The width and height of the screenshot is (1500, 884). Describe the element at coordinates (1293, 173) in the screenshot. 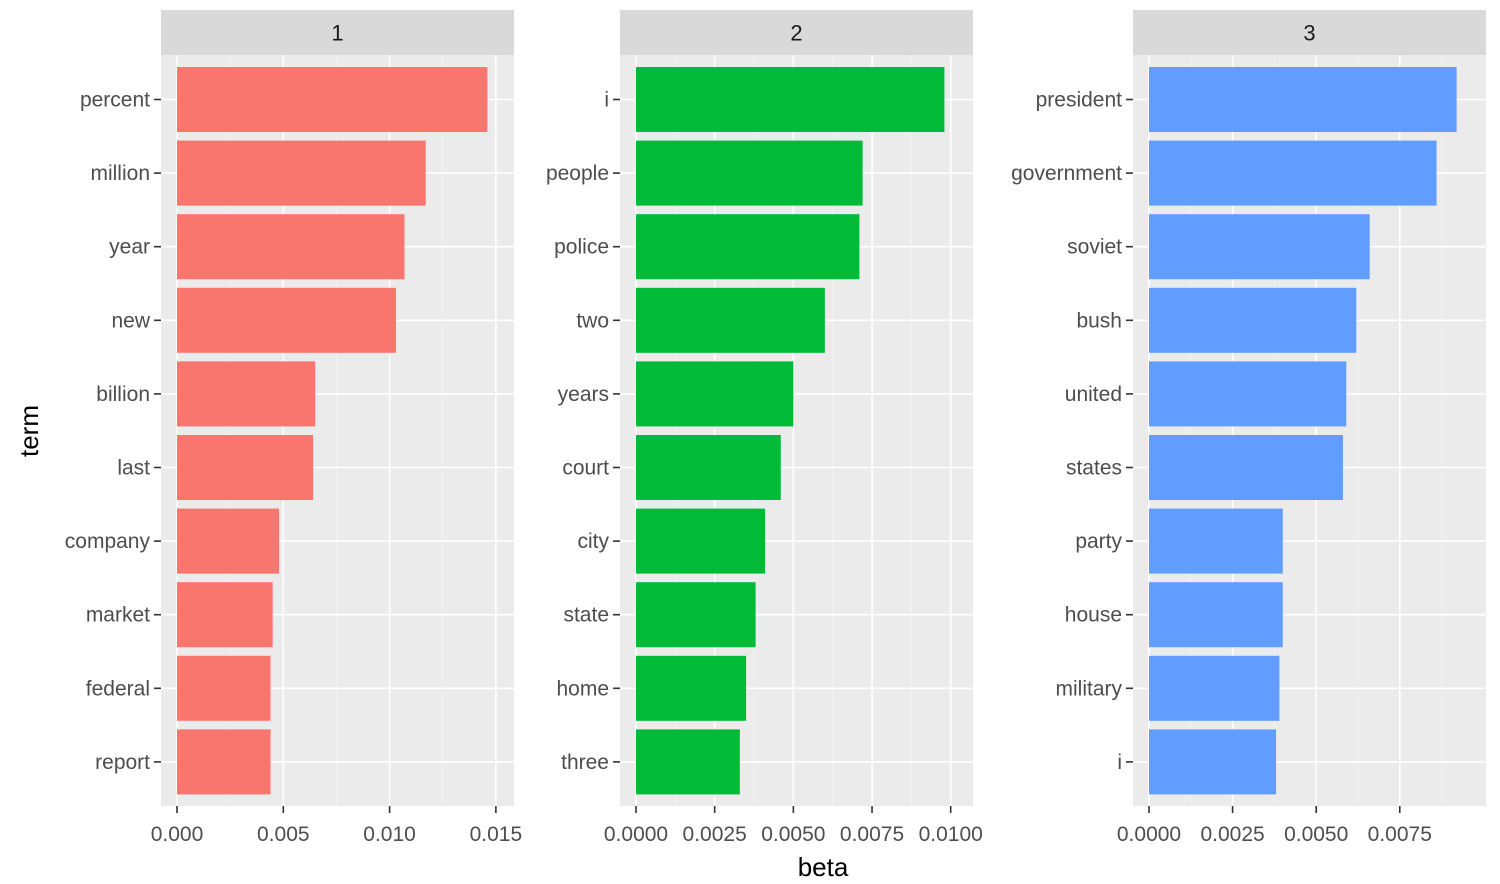

I see `bar-government` at that location.